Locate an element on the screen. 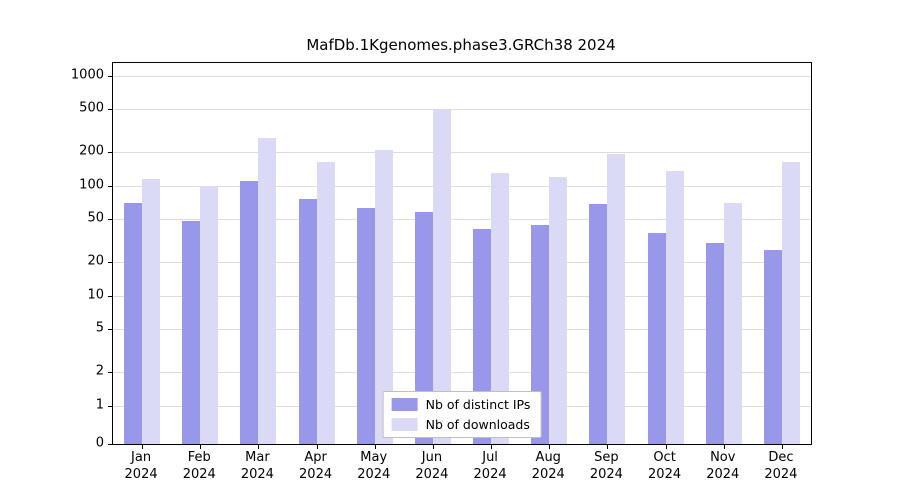  legend-entry-downloads: Nb of downloads is located at coordinates (461, 424).